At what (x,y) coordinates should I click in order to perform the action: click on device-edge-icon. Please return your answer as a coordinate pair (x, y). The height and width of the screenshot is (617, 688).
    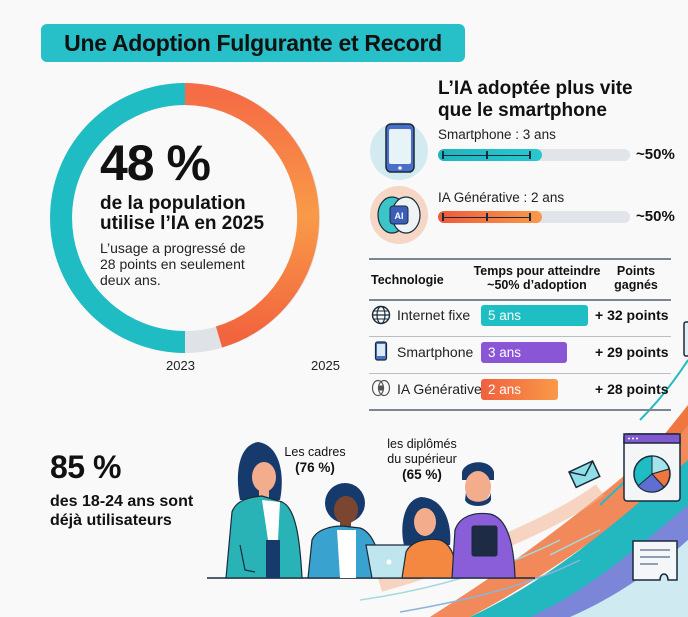
    Looking at the image, I should click on (685, 339).